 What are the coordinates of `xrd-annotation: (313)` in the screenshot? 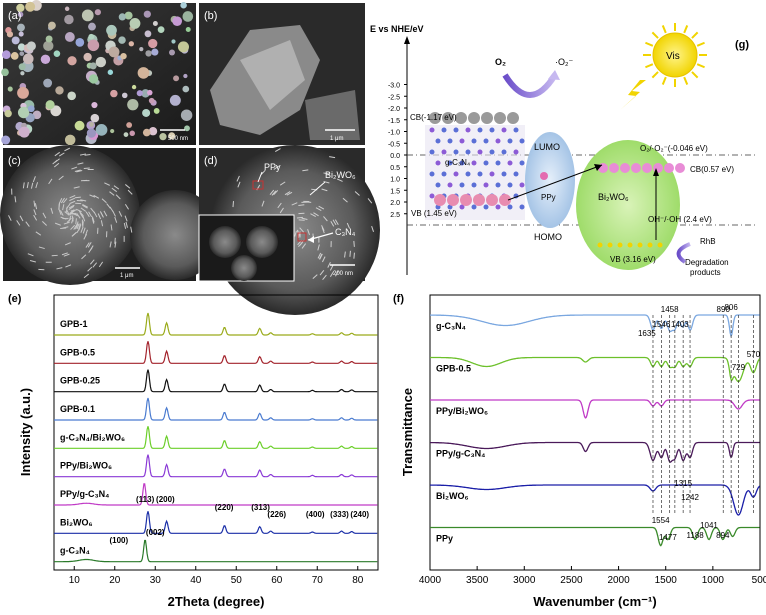 It's located at (260, 507).